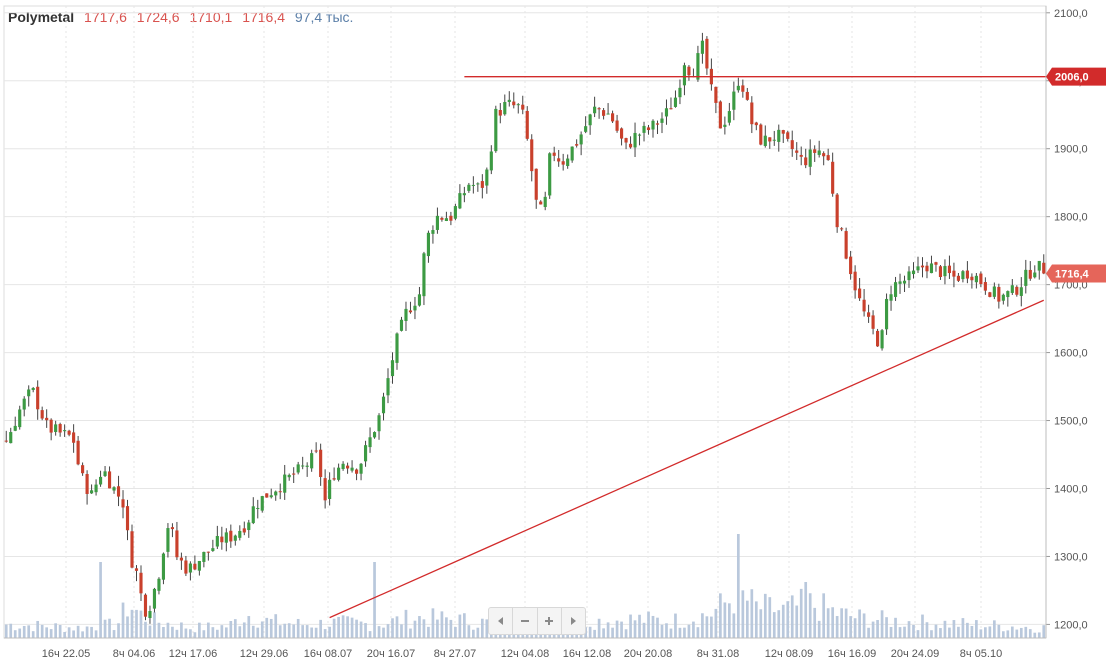 This screenshot has width=1116, height=670. What do you see at coordinates (525, 621) in the screenshot?
I see `zoom-out-button` at bounding box center [525, 621].